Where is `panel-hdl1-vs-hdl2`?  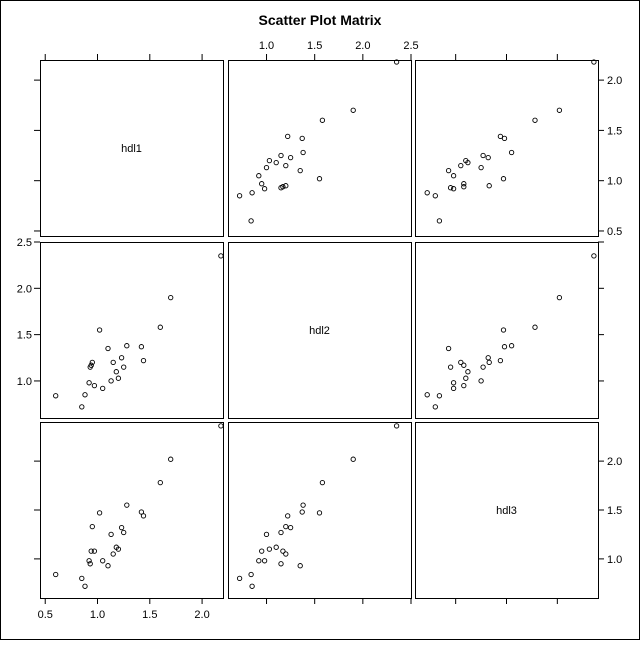 panel-hdl1-vs-hdl2 is located at coordinates (320, 148).